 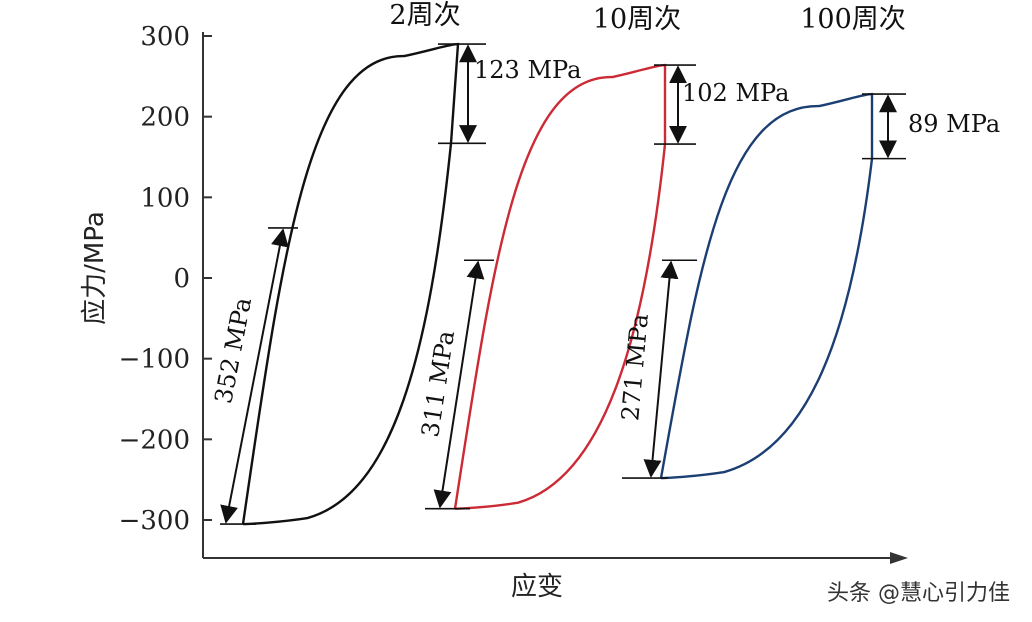 What do you see at coordinates (635, 368) in the screenshot?
I see `annotation-text-271: 271 MPa` at bounding box center [635, 368].